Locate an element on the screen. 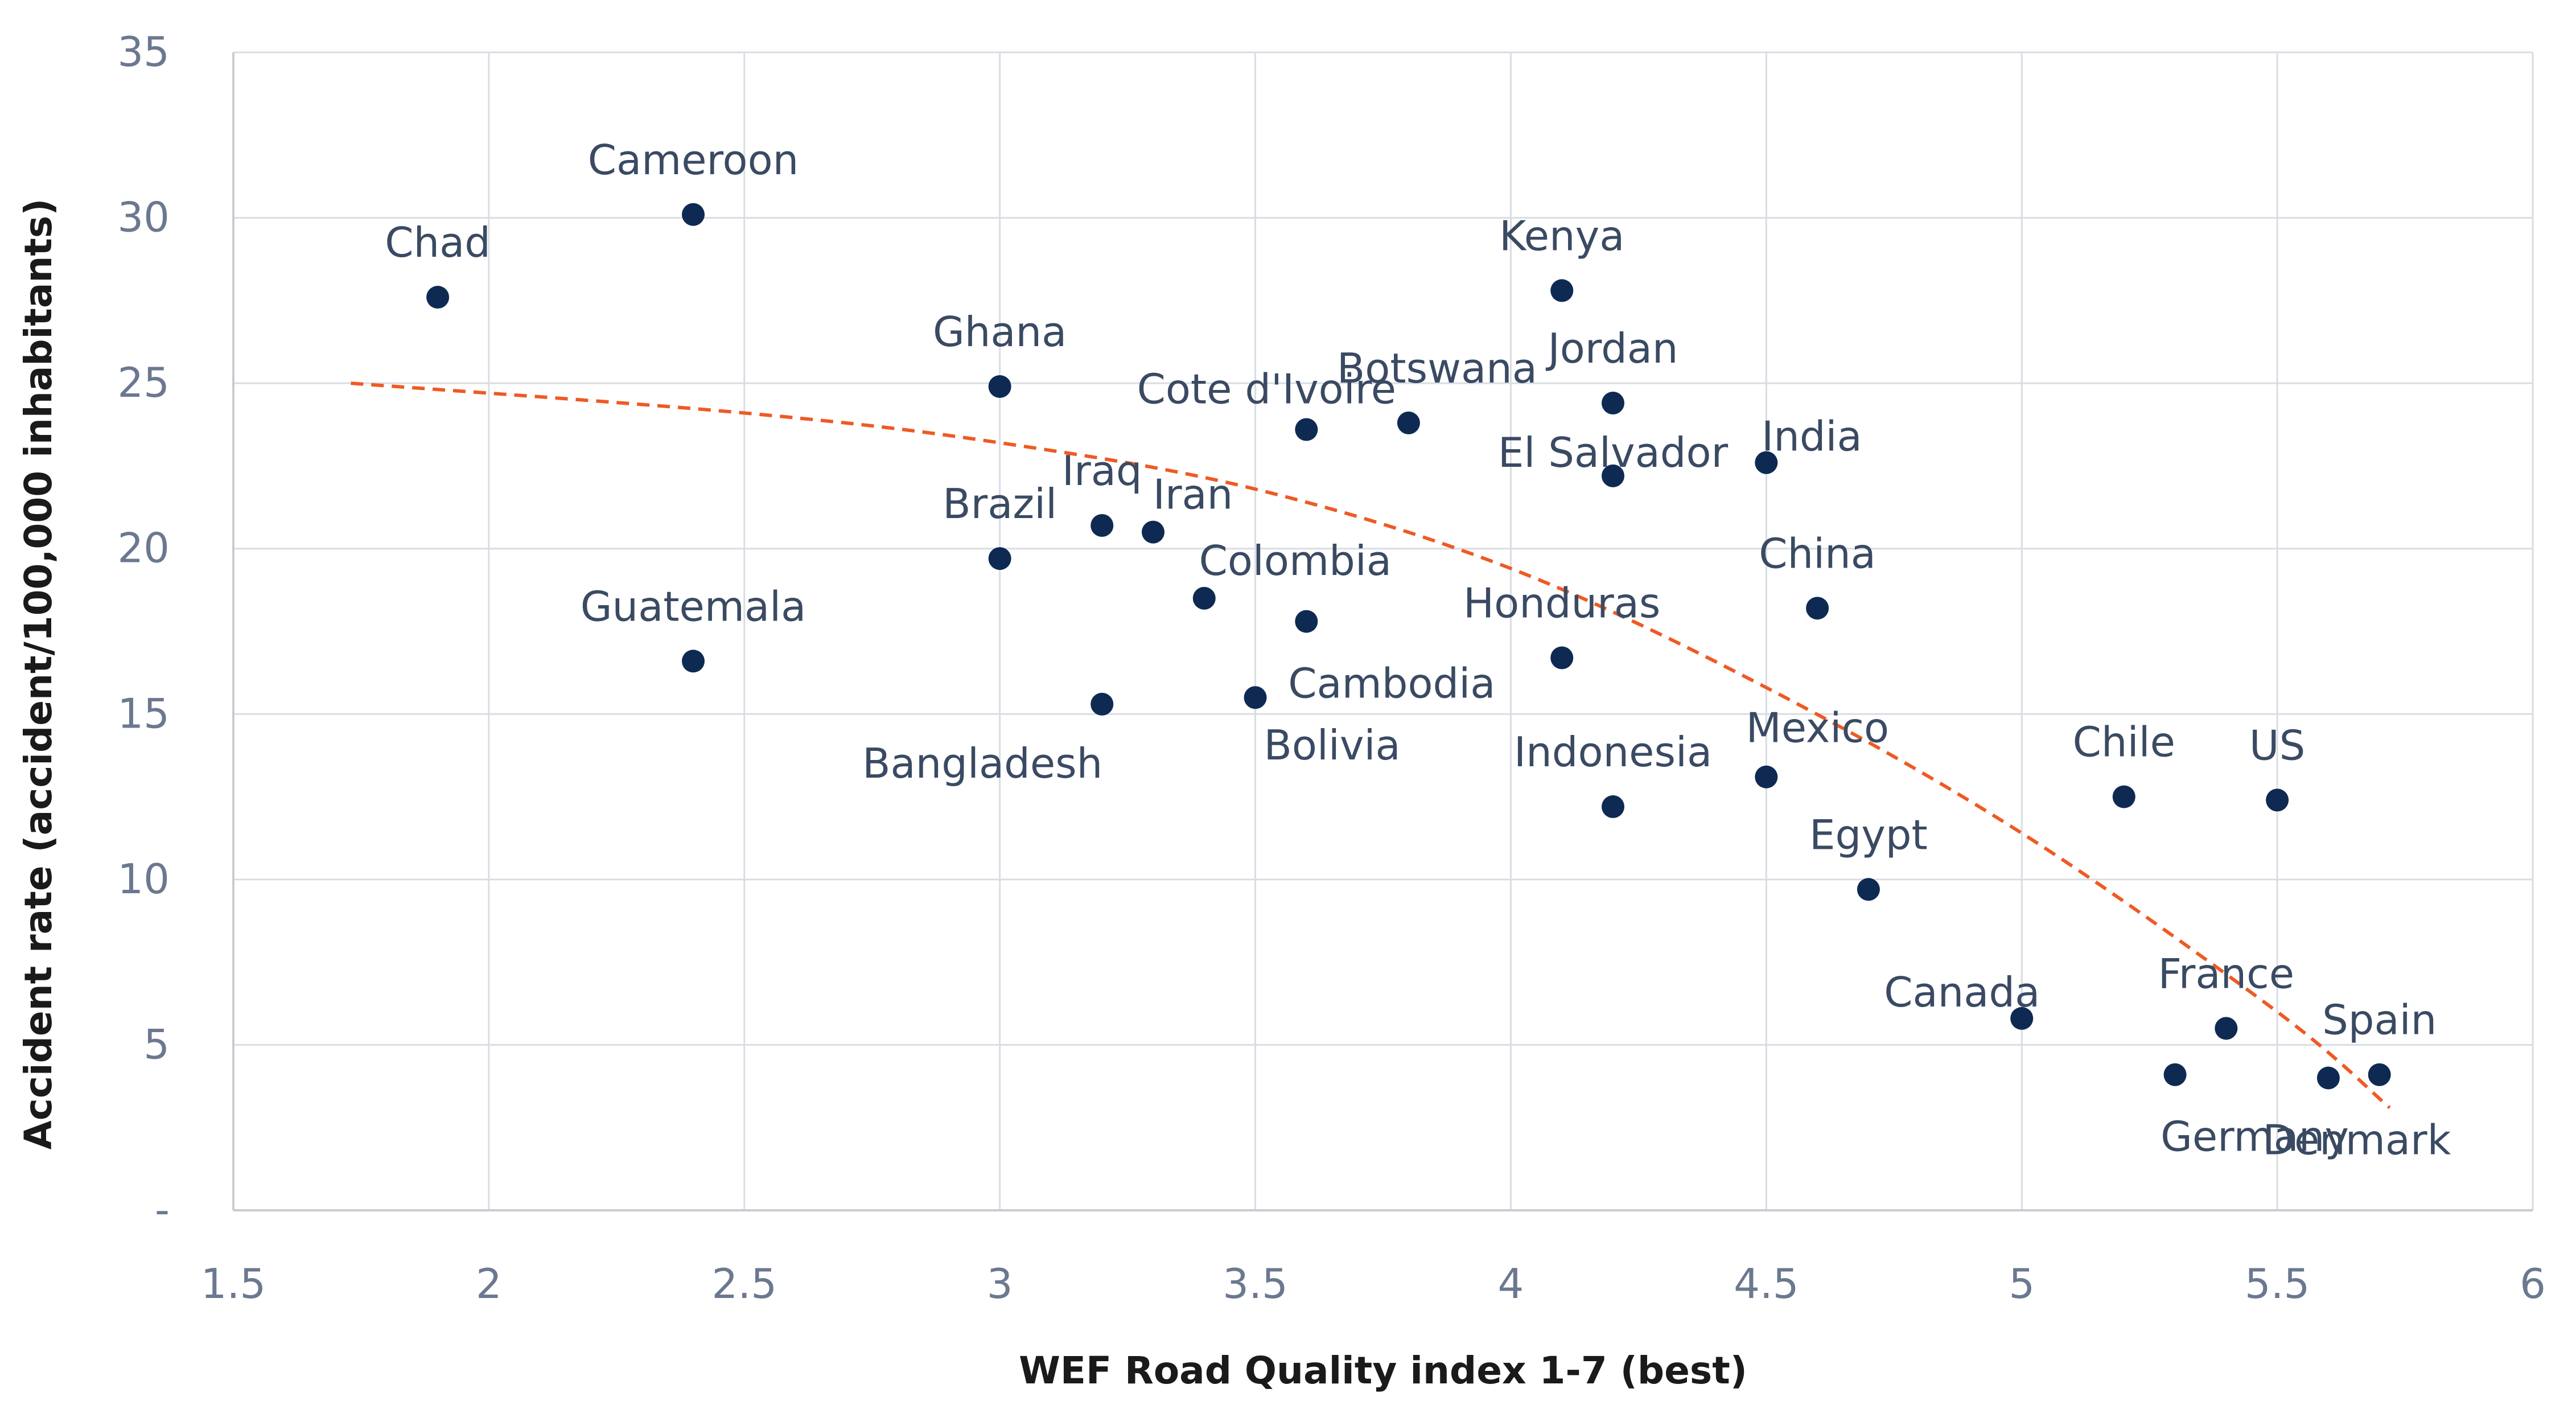 This screenshot has height=1409, width=2576. point-label: Iraq is located at coordinates (1102, 471).